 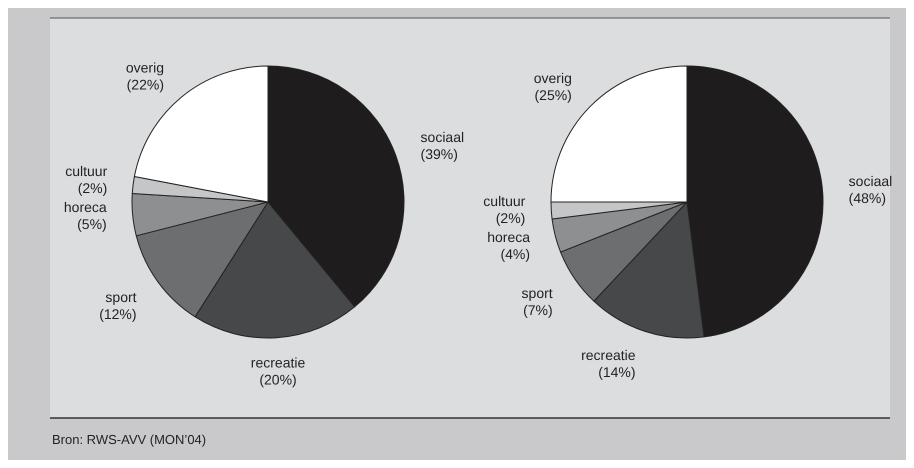 I want to click on data-label: (22%), so click(x=145, y=84).